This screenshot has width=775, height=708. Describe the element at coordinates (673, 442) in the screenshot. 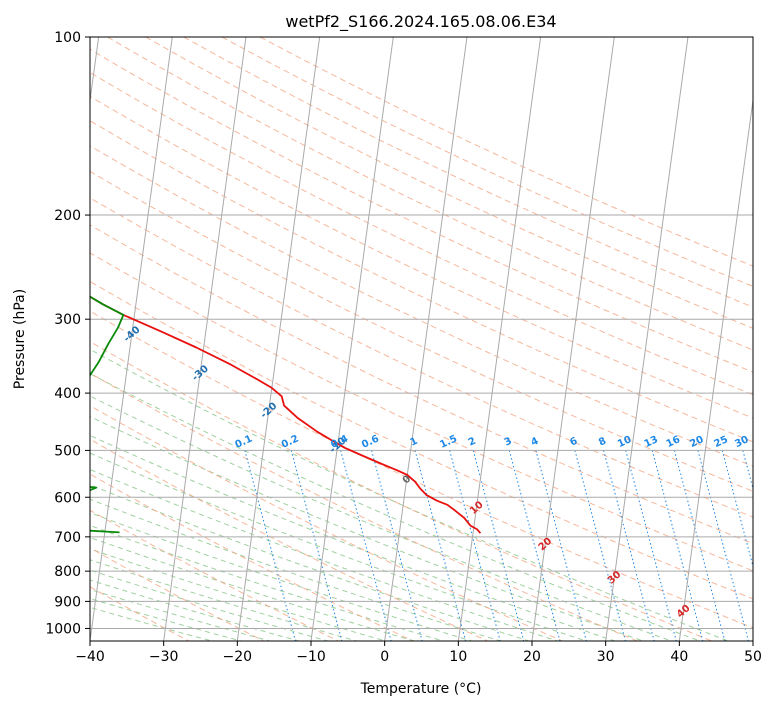

I see `mixing-ratio-label: 16` at that location.